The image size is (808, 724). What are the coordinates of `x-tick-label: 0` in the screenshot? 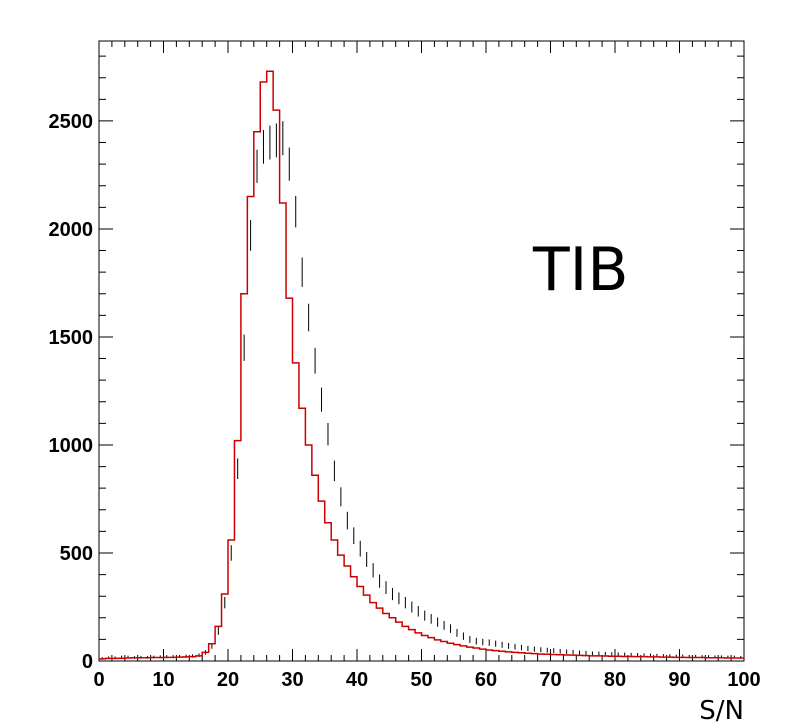 It's located at (98, 680).